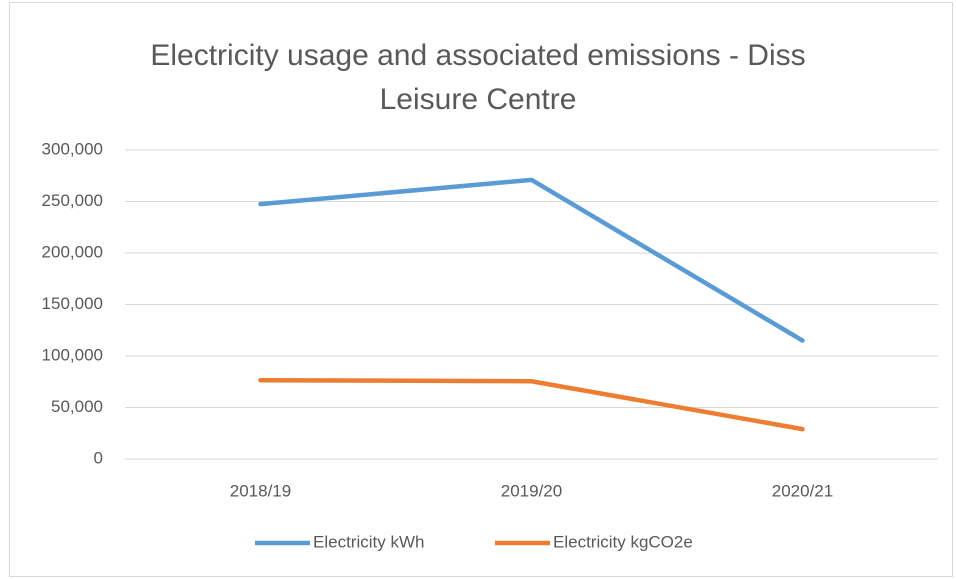  Describe the element at coordinates (531, 490) in the screenshot. I see `x-tick-label: 2019/20` at that location.